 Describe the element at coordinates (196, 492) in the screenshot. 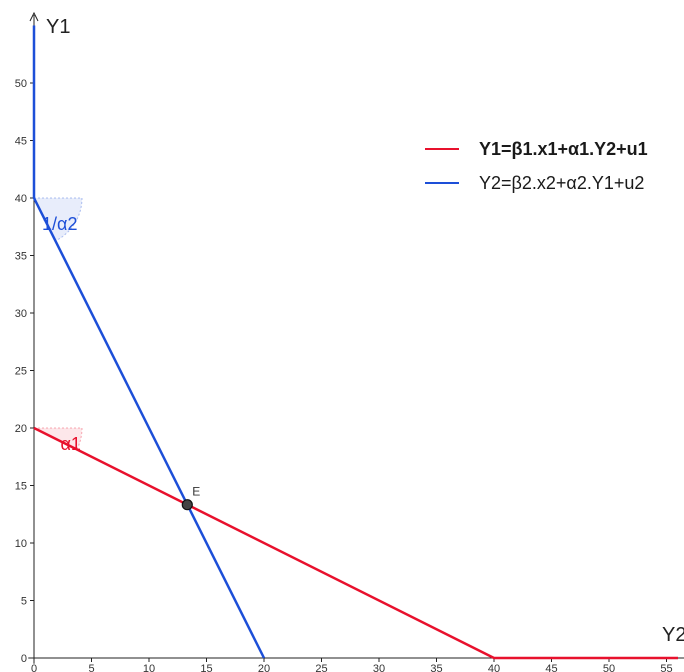

I see `point-E-label: E` at that location.